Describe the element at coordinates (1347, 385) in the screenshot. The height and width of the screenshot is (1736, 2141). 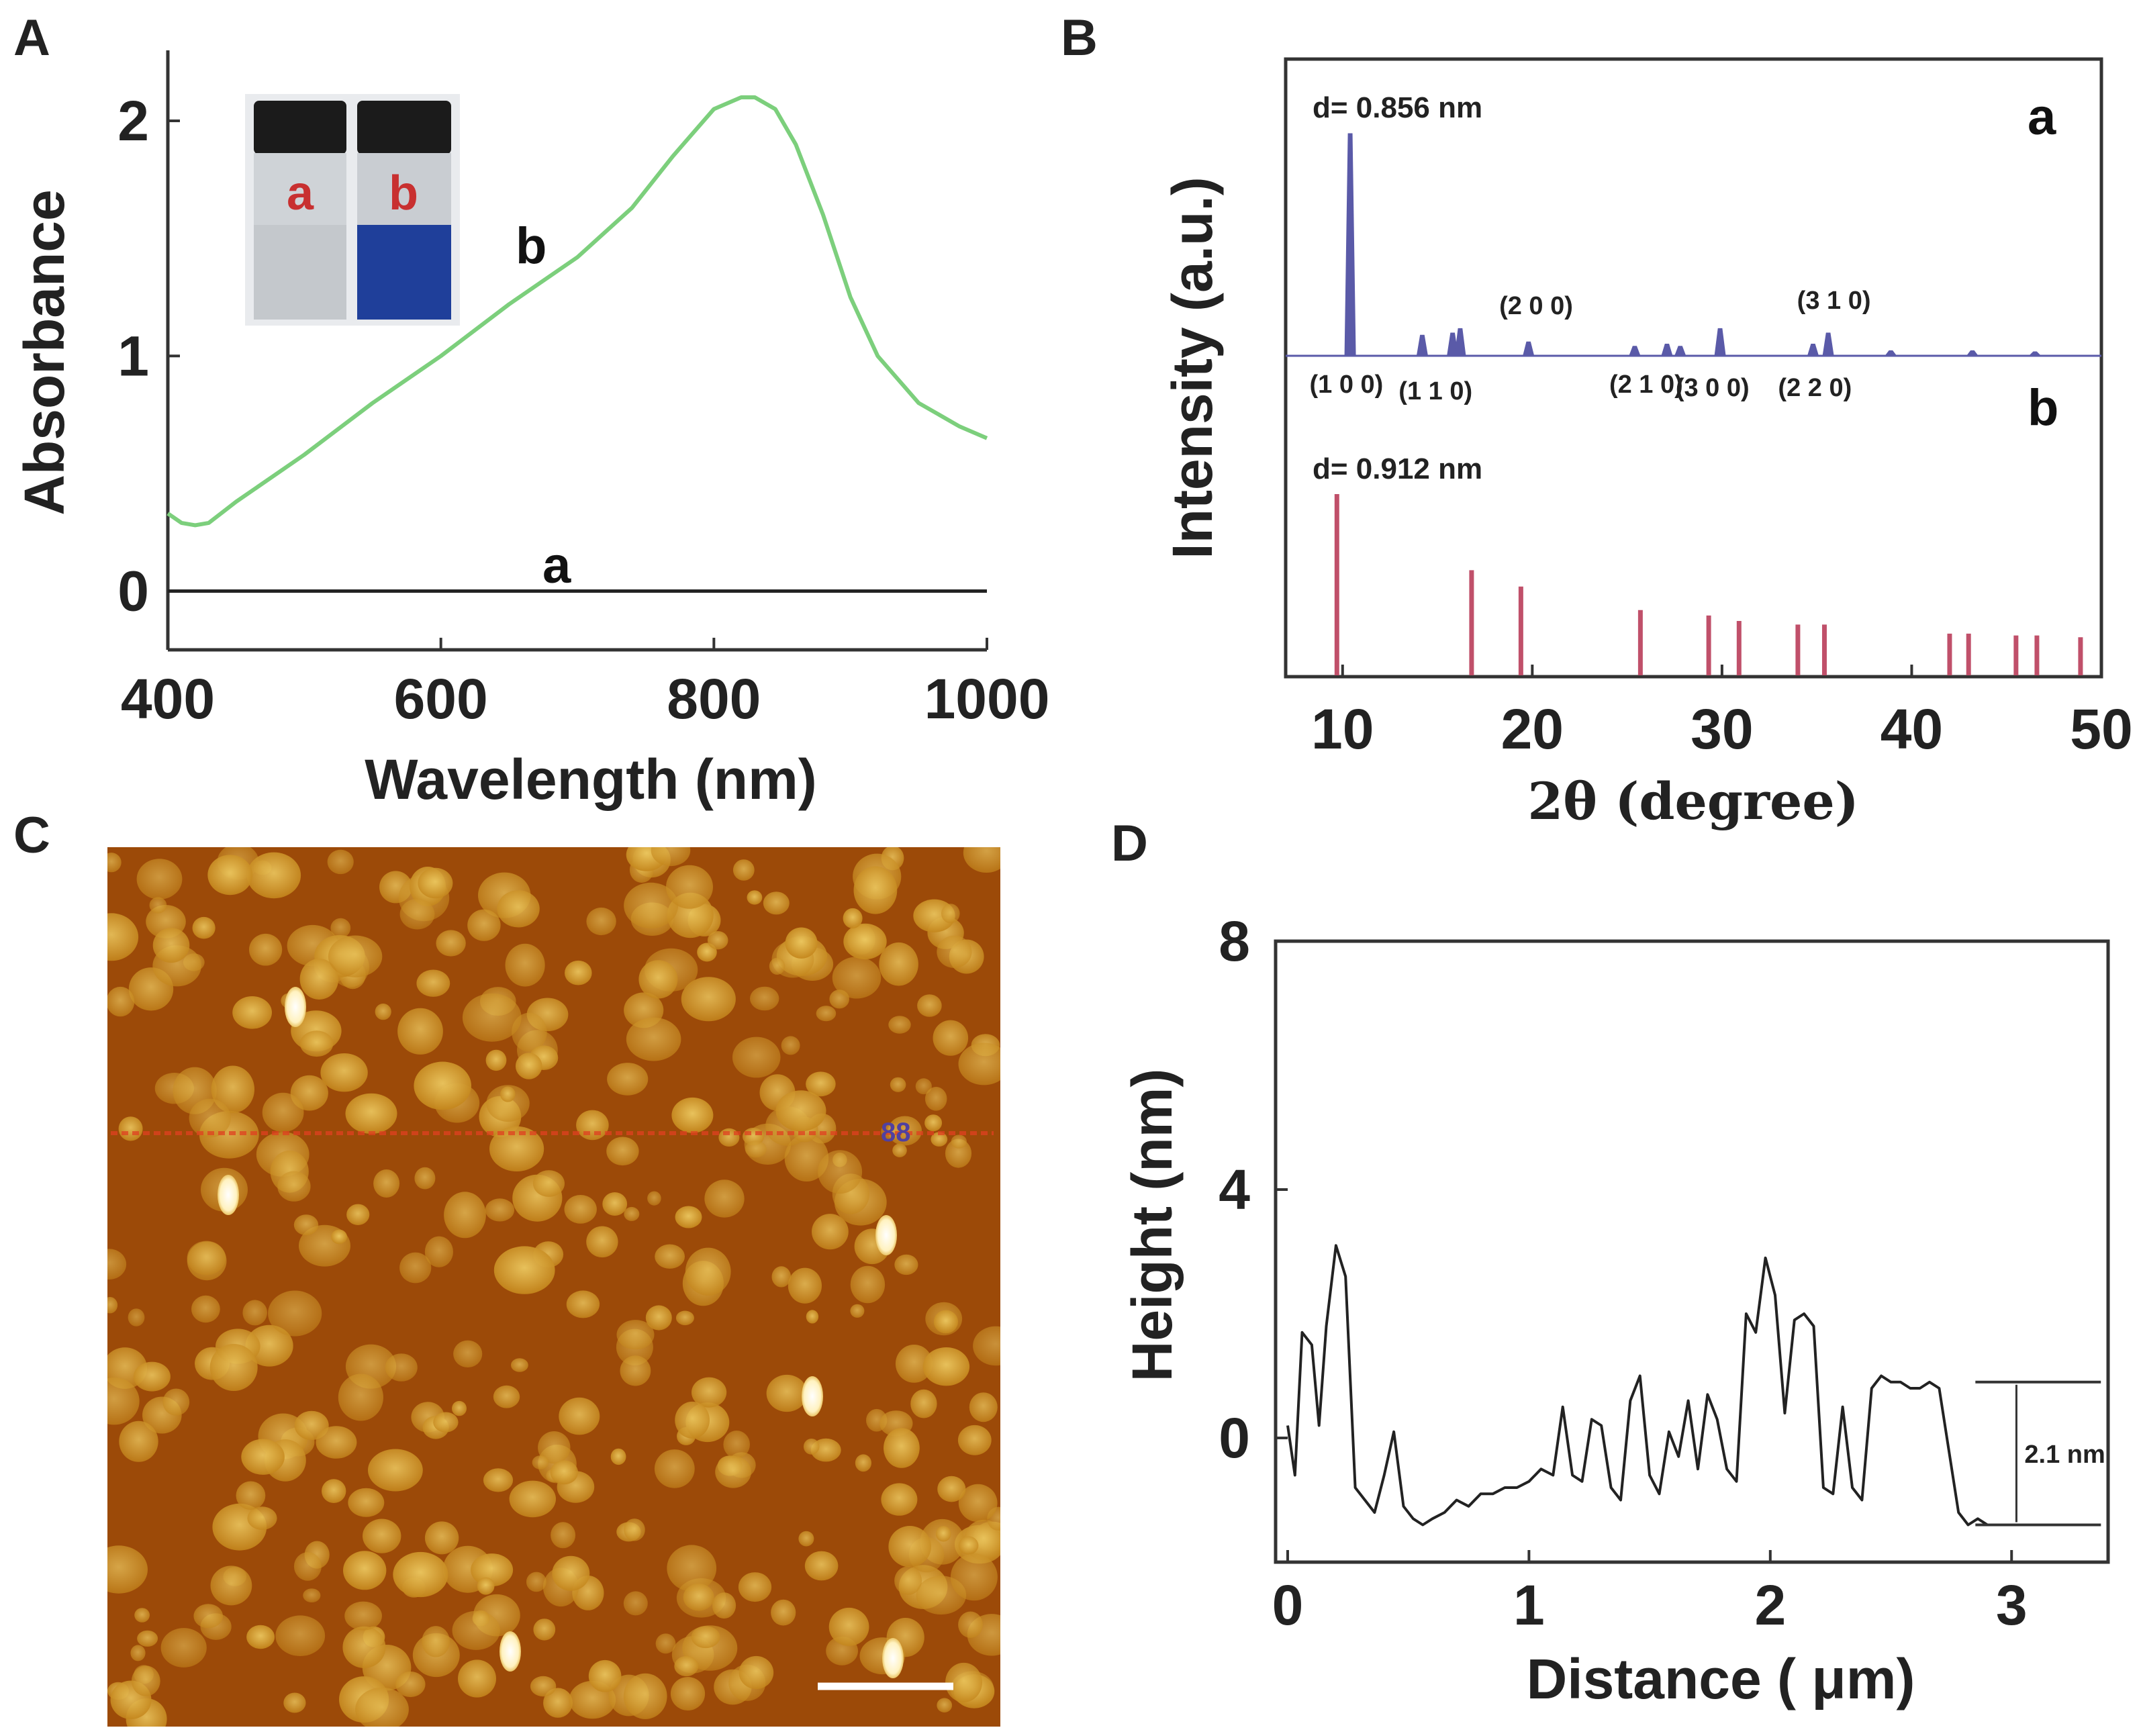
I see `hkl-label: (1 0 0)` at that location.